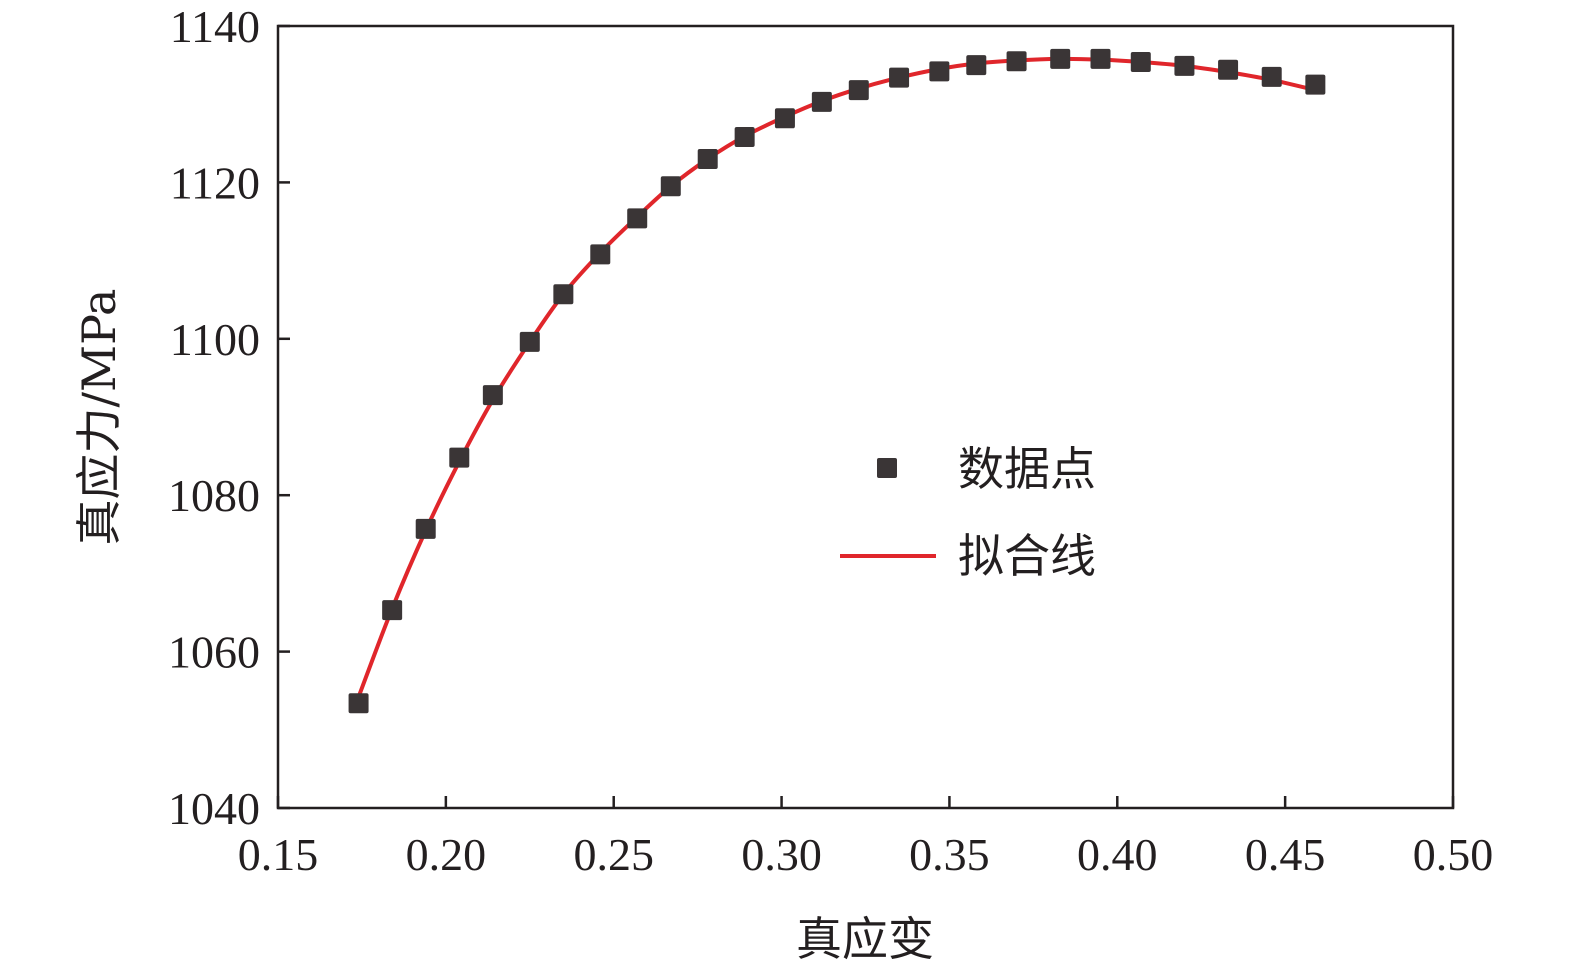 Image resolution: width=1575 pixels, height=976 pixels. What do you see at coordinates (1285, 854) in the screenshot?
I see `x-tick-label: 0.45` at bounding box center [1285, 854].